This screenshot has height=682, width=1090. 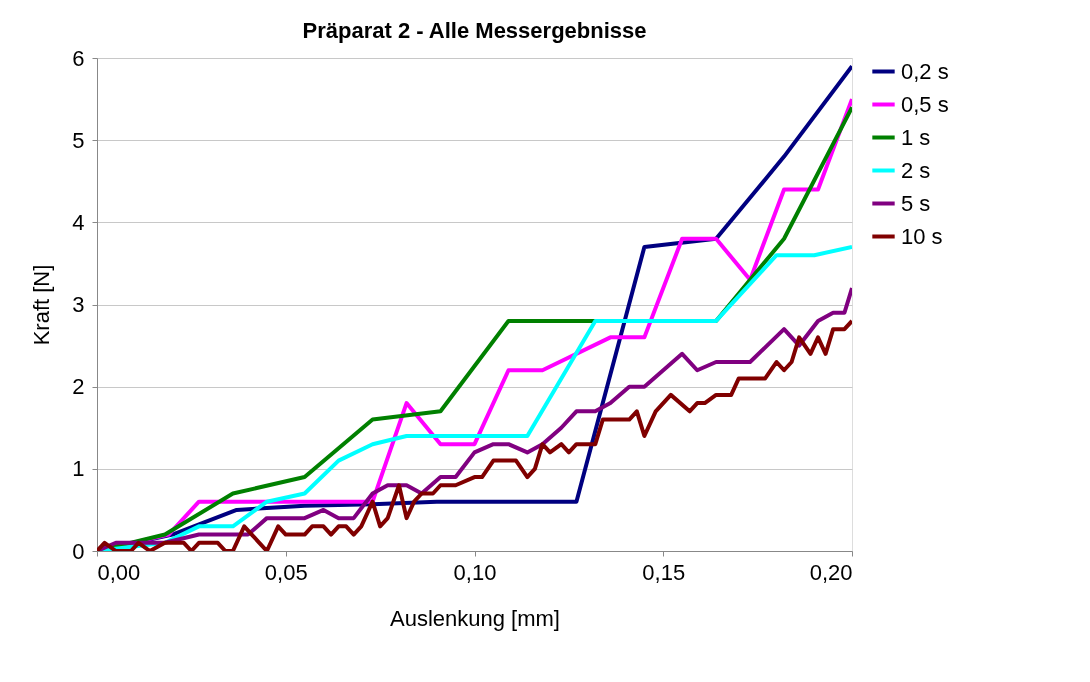 I want to click on y-tick-label: 0, so click(x=78, y=551).